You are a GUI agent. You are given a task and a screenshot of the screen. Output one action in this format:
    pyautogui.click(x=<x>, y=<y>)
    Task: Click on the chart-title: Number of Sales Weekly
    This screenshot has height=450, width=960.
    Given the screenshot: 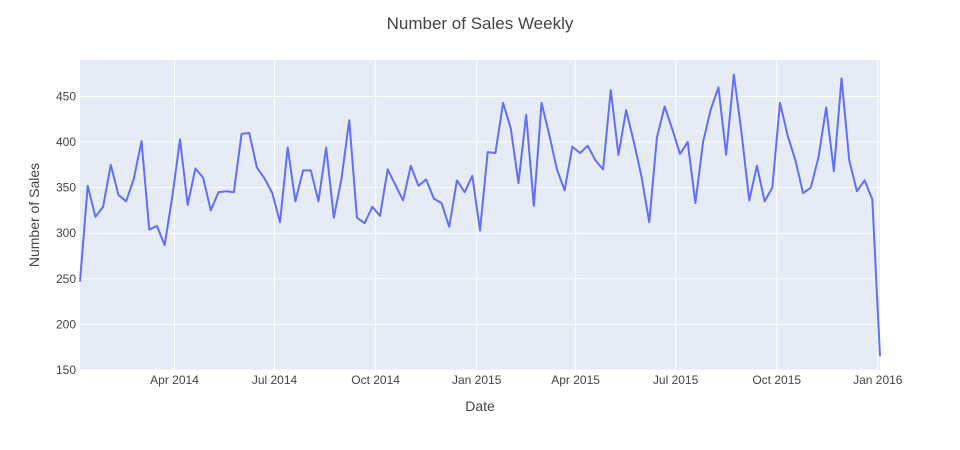 What is the action you would take?
    pyautogui.click(x=480, y=23)
    